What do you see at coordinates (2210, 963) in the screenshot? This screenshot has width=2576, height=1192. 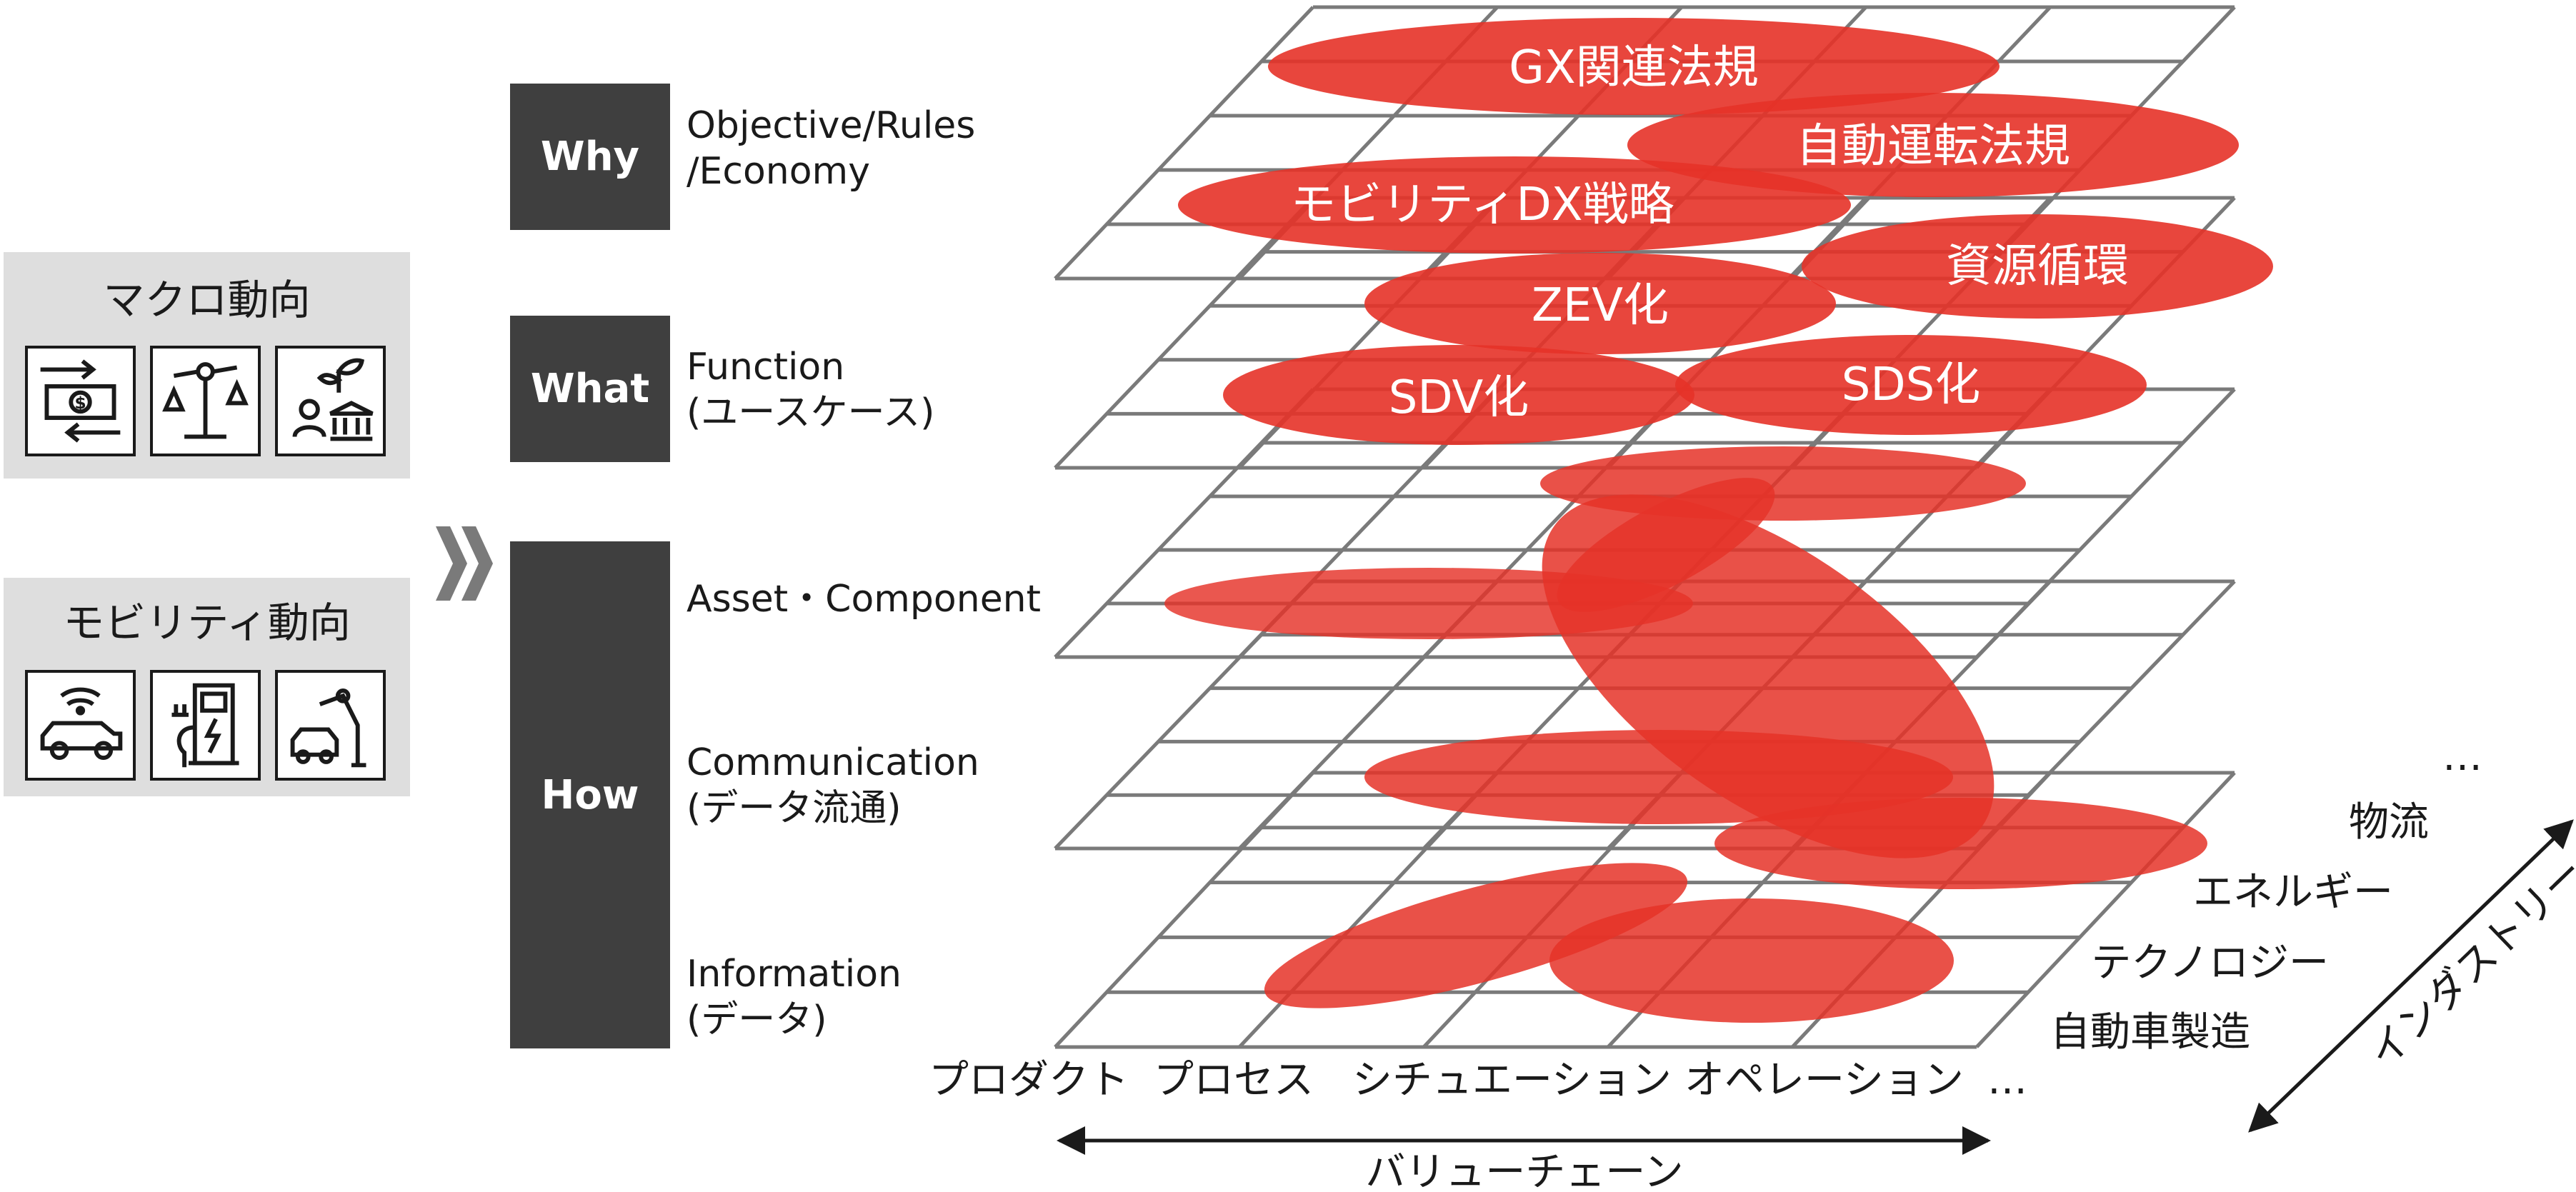 I see `industry-item-tech: テクノロジー` at bounding box center [2210, 963].